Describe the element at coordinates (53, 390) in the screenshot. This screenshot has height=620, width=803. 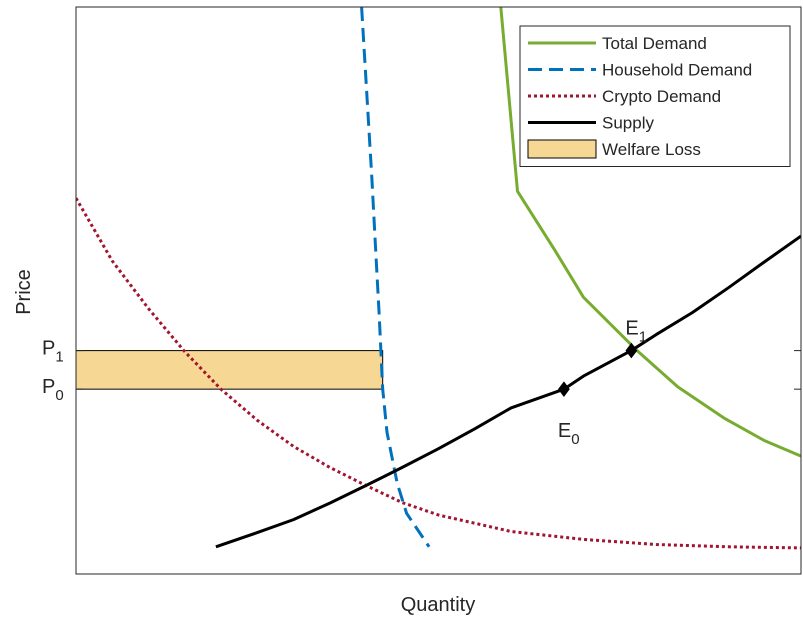
I see `y-tick-label-p0: P0` at that location.